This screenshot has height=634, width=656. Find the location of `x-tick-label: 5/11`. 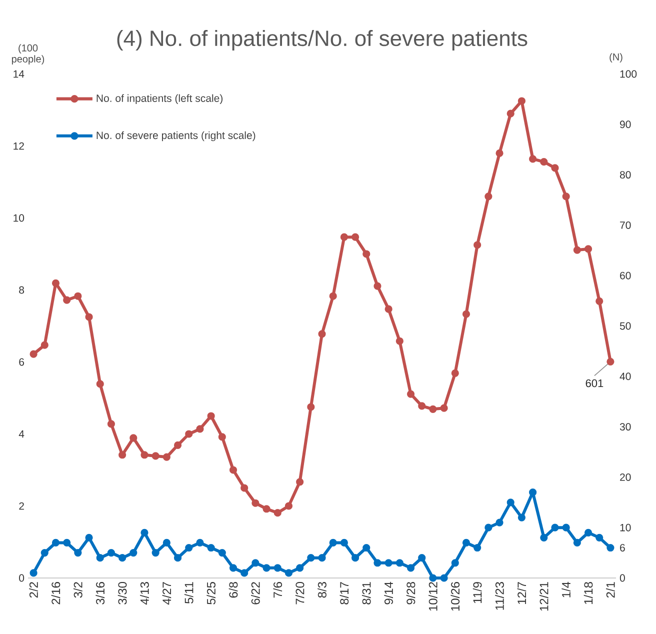

x-tick-label: 5/11 is located at coordinates (189, 593).